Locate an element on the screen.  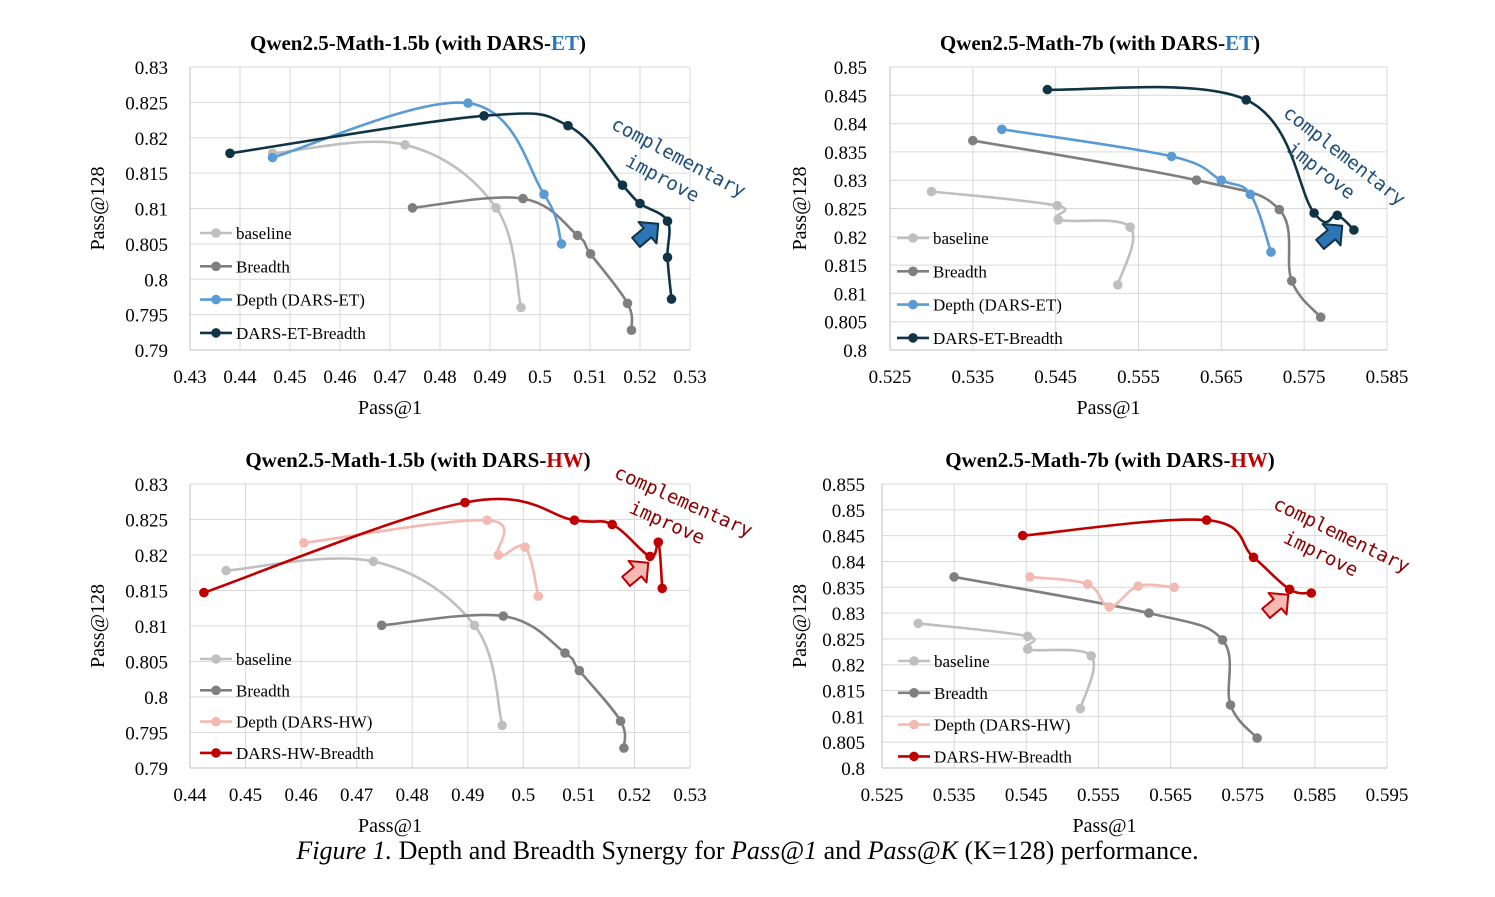
legend-label: Depth (DARS-HW) is located at coordinates (1002, 725).